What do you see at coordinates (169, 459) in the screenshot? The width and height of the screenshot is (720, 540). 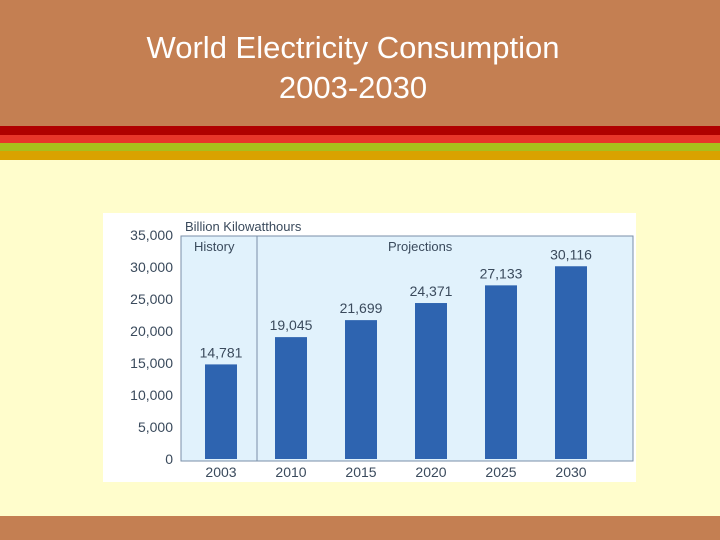 I see `y-tick-label: 0` at bounding box center [169, 459].